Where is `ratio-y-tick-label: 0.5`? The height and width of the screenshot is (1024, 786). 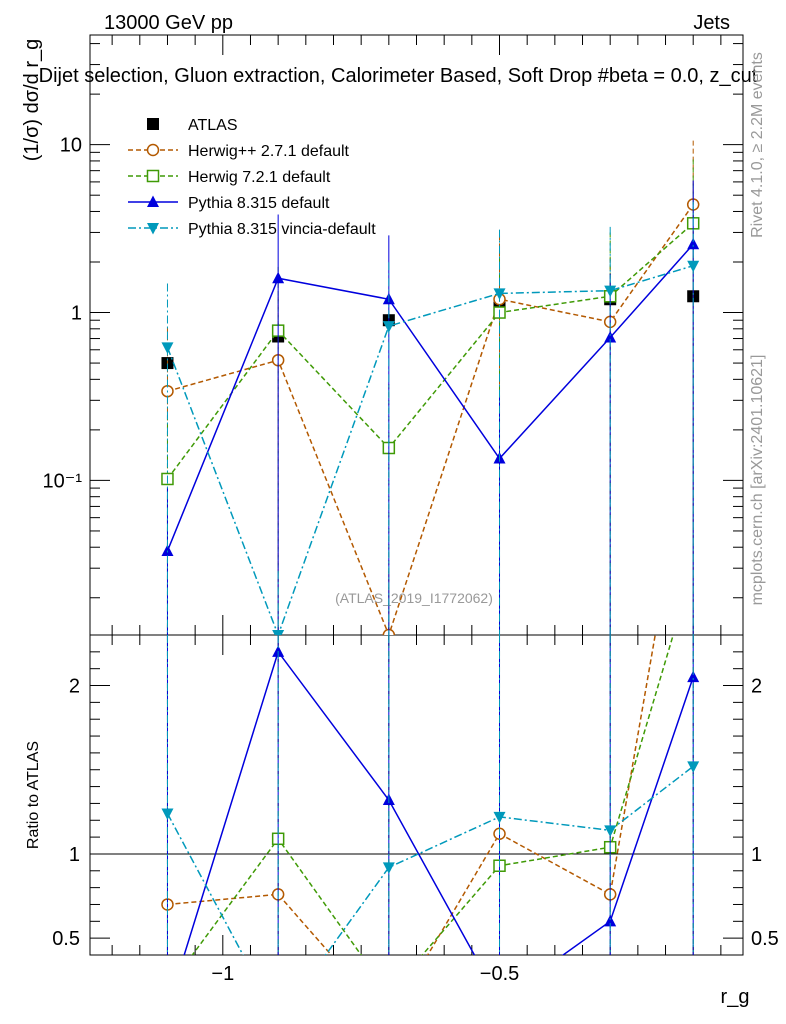 ratio-y-tick-label: 0.5 is located at coordinates (66, 939).